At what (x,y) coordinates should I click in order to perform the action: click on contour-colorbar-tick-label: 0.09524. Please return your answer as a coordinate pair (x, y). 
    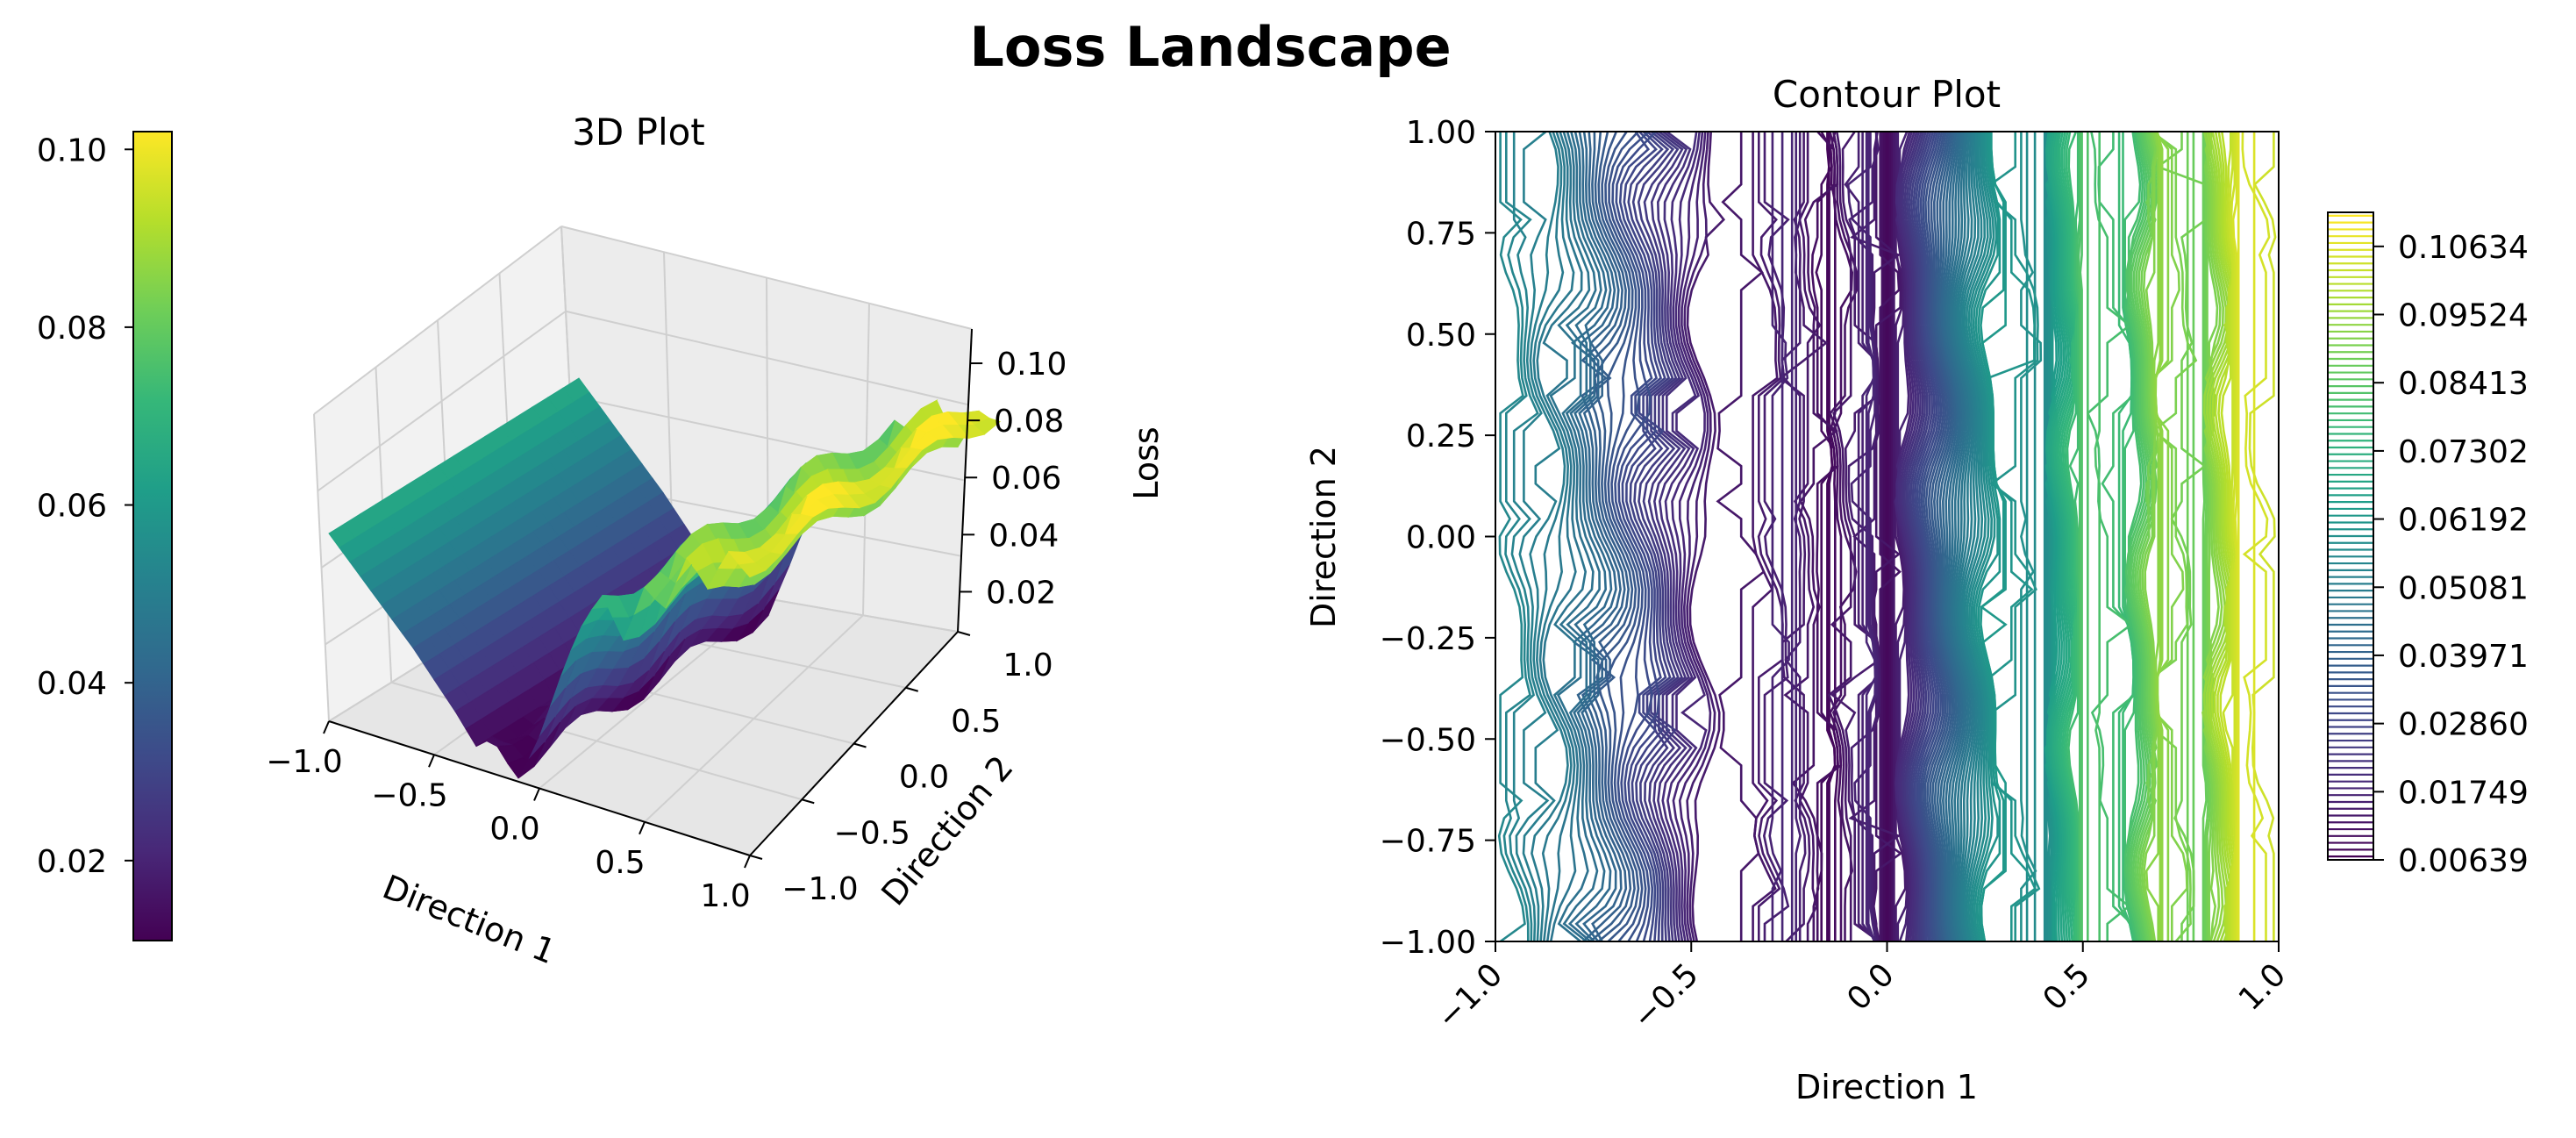
    Looking at the image, I should click on (2463, 315).